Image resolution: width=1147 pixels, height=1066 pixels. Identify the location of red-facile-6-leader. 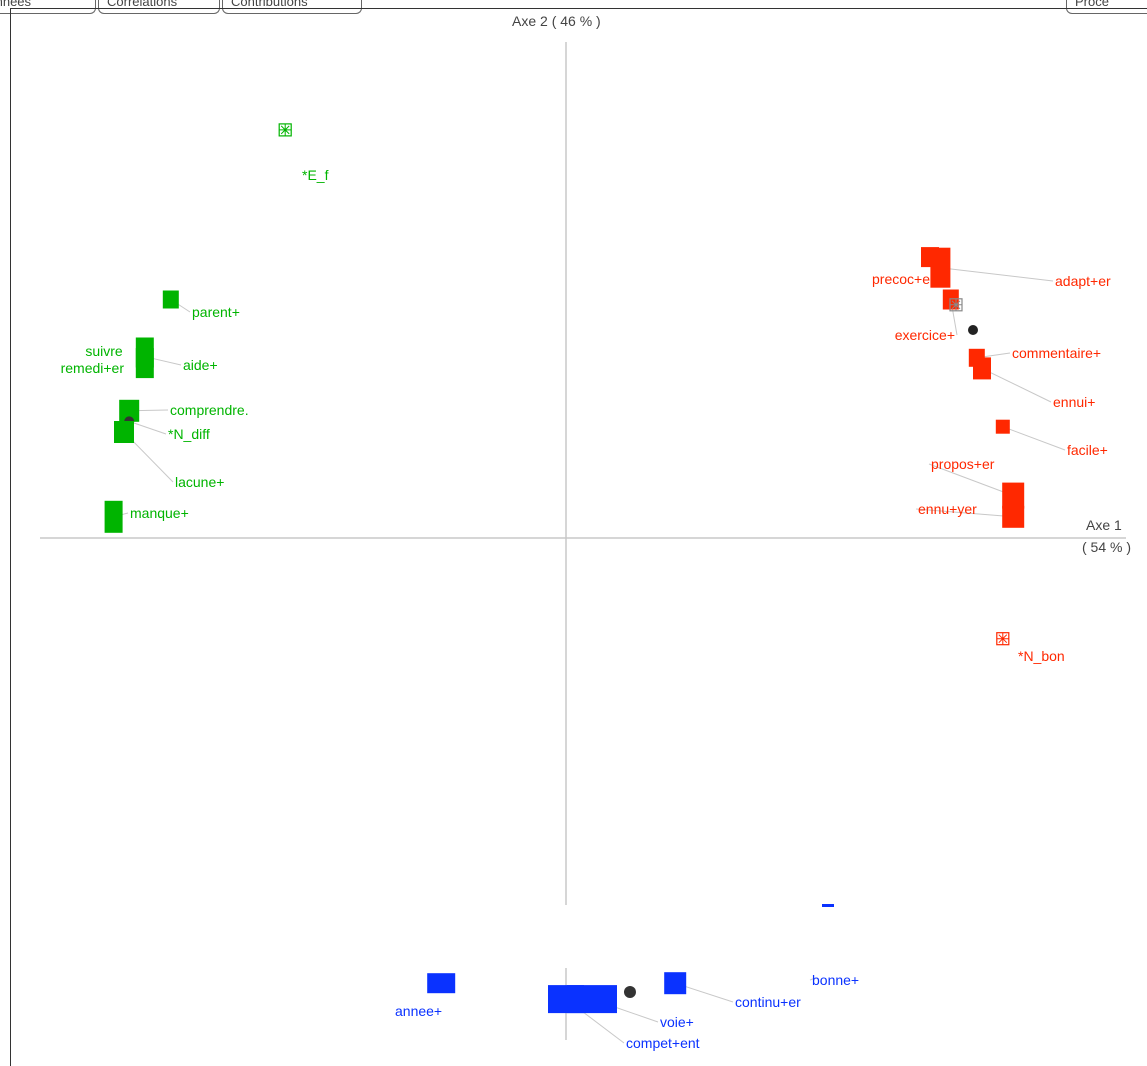
(1034, 438).